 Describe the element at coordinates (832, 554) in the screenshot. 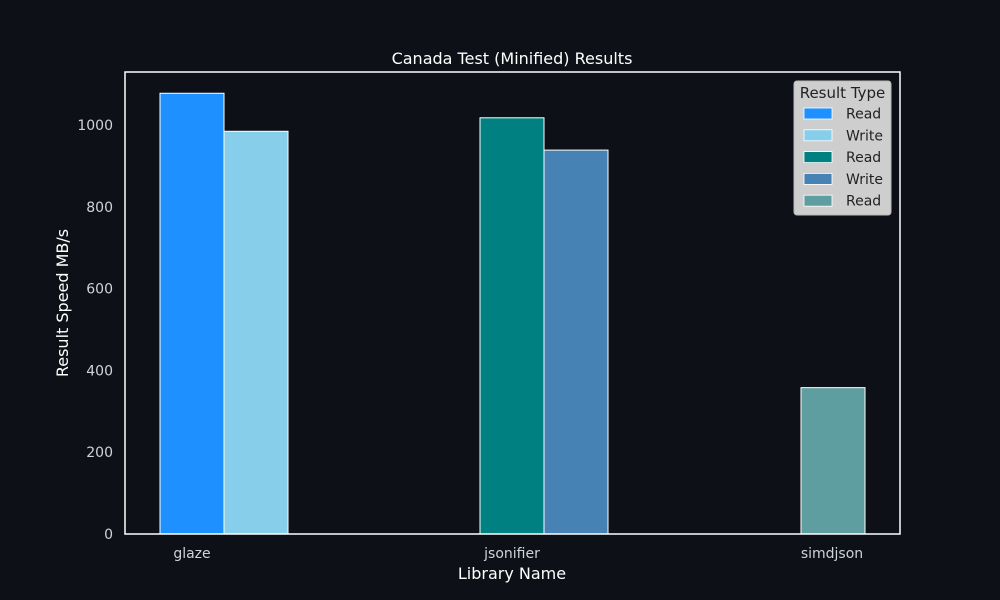

I see `x-tick-label-simdjson: simdjson` at that location.